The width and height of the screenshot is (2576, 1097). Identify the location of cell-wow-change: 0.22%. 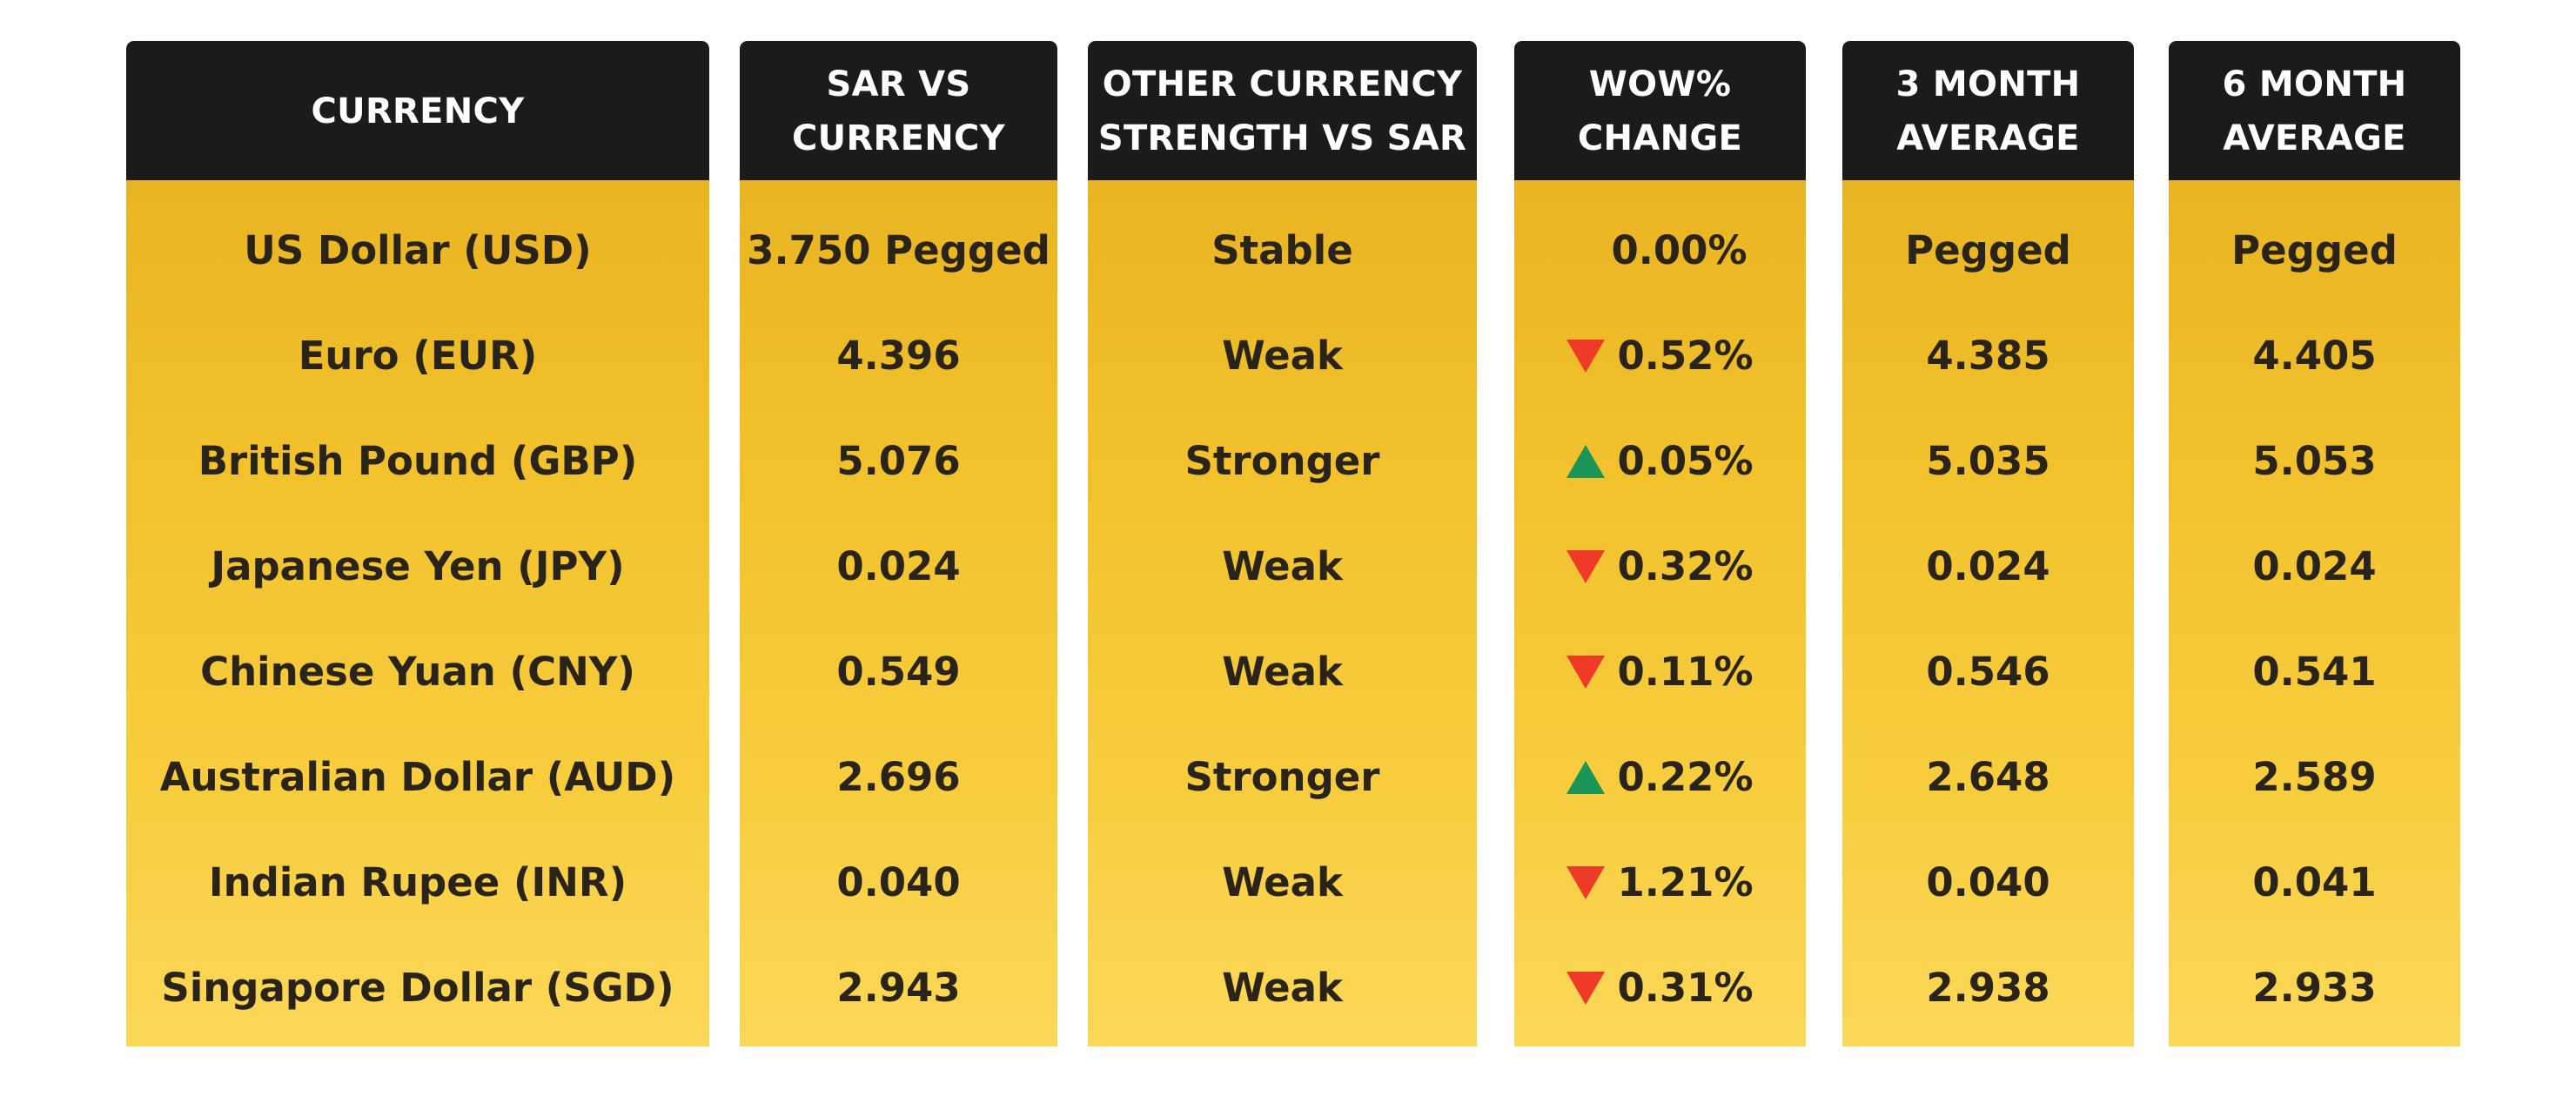
(1660, 777).